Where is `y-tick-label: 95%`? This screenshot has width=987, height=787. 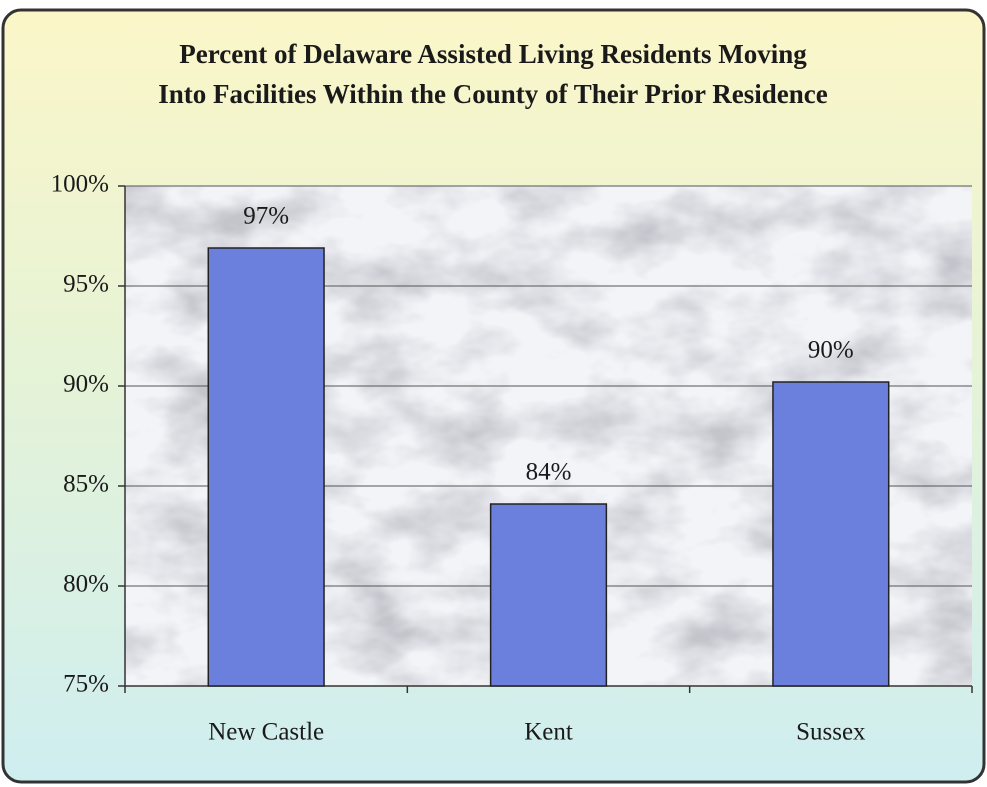
y-tick-label: 95% is located at coordinates (86, 284).